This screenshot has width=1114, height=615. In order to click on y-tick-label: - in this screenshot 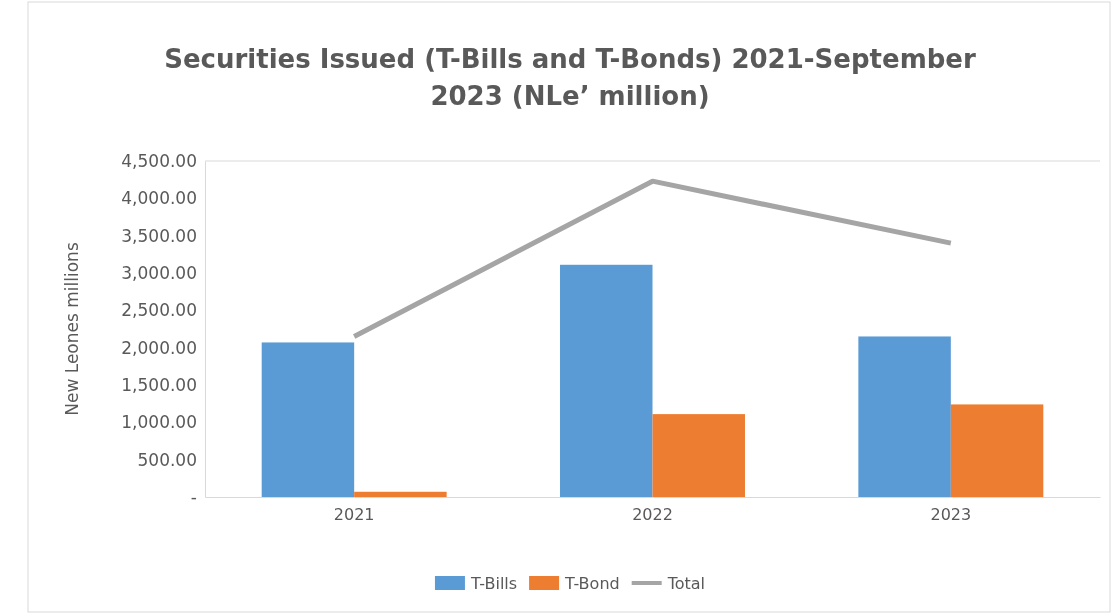, I will do `click(193, 496)`.